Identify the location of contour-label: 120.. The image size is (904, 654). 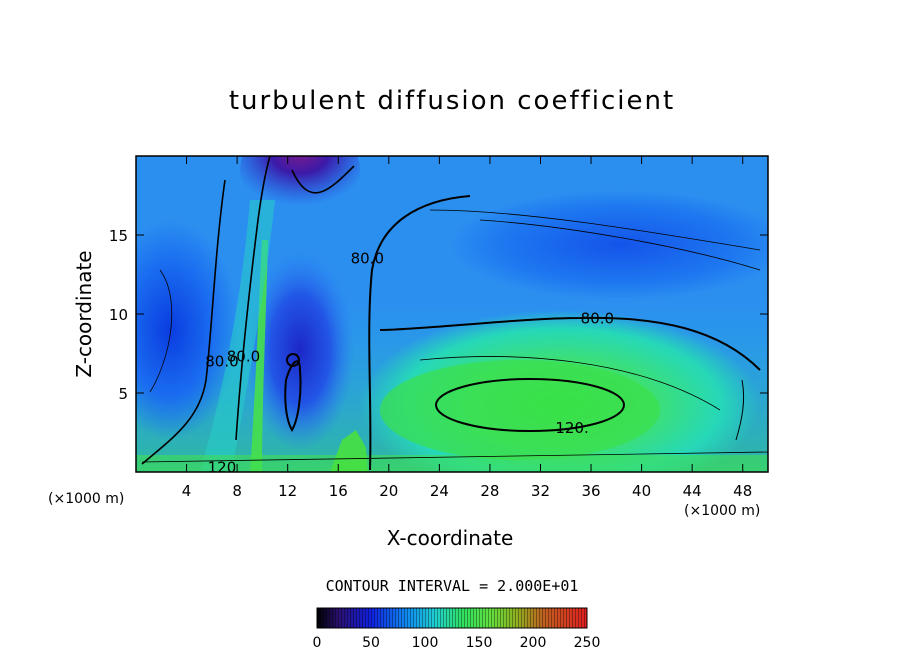
(571, 428).